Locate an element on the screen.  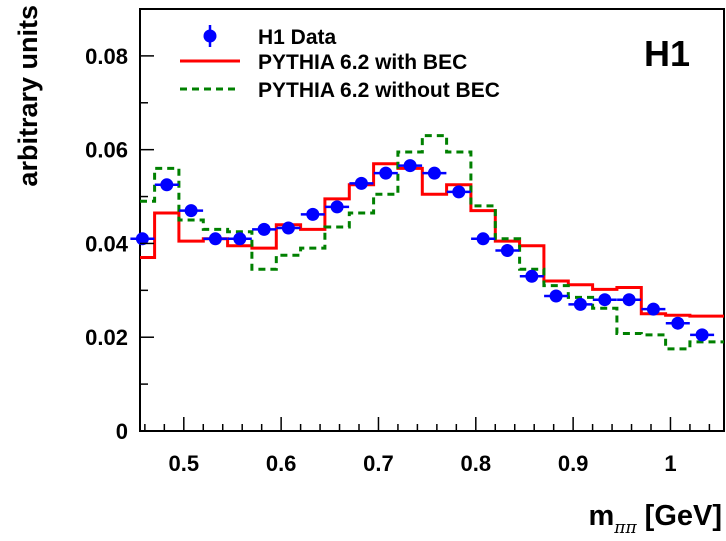
y-tick-label: 0 is located at coordinates (122, 431).